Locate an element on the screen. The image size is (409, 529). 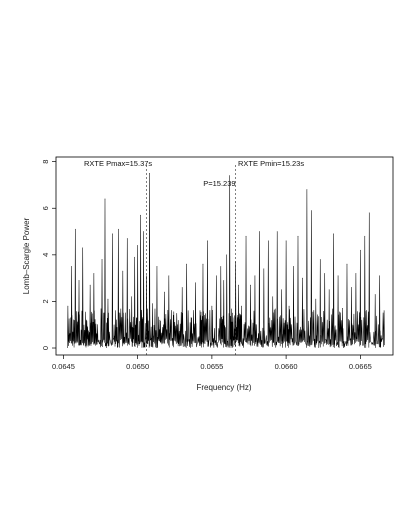
annotation-pmax: RXTE Pmax=15.37s is located at coordinates (118, 163).